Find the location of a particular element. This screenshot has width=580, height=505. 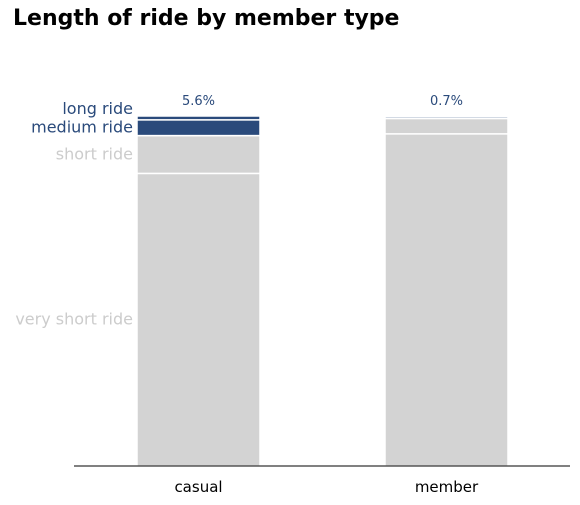

bar-member-long-ride is located at coordinates (446, 116).